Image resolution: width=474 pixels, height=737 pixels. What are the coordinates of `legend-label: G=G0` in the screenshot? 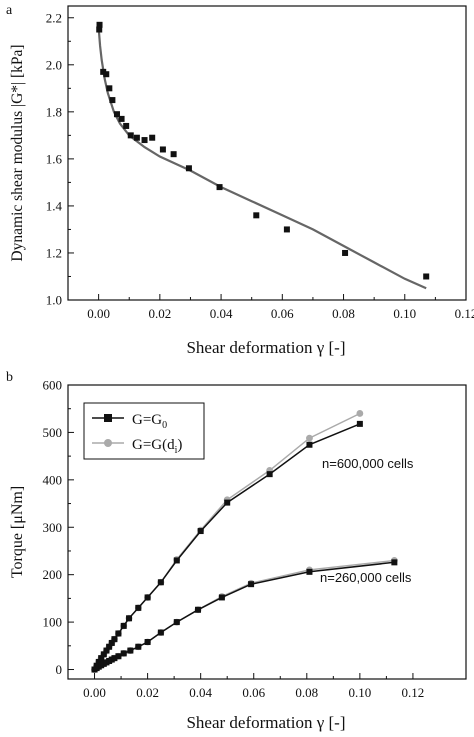 It's located at (149, 421).